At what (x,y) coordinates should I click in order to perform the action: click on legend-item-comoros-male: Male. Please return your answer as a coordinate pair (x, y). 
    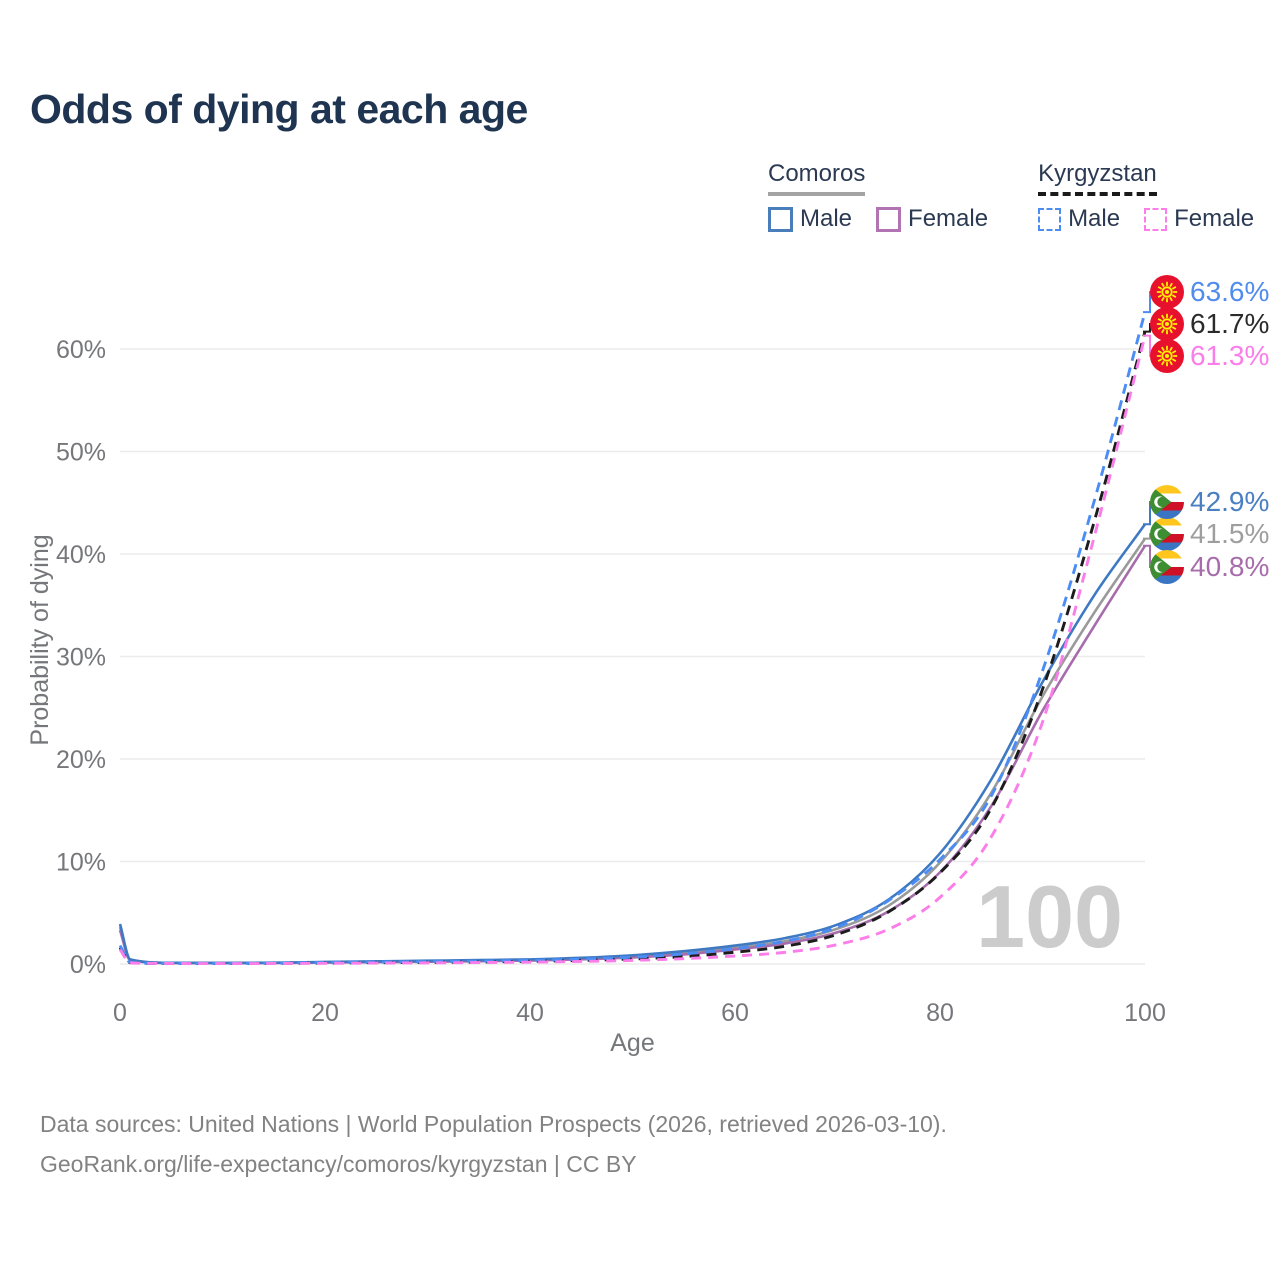
    Looking at the image, I should click on (810, 219).